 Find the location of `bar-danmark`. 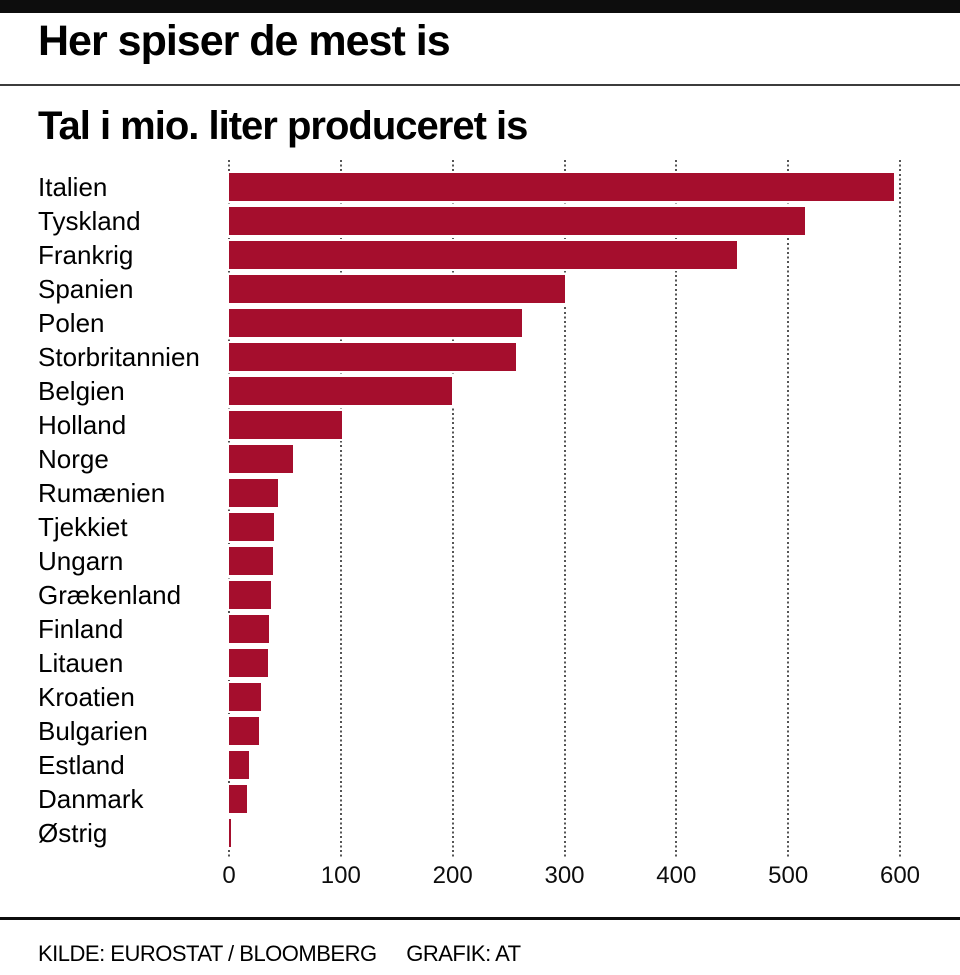

bar-danmark is located at coordinates (238, 799).